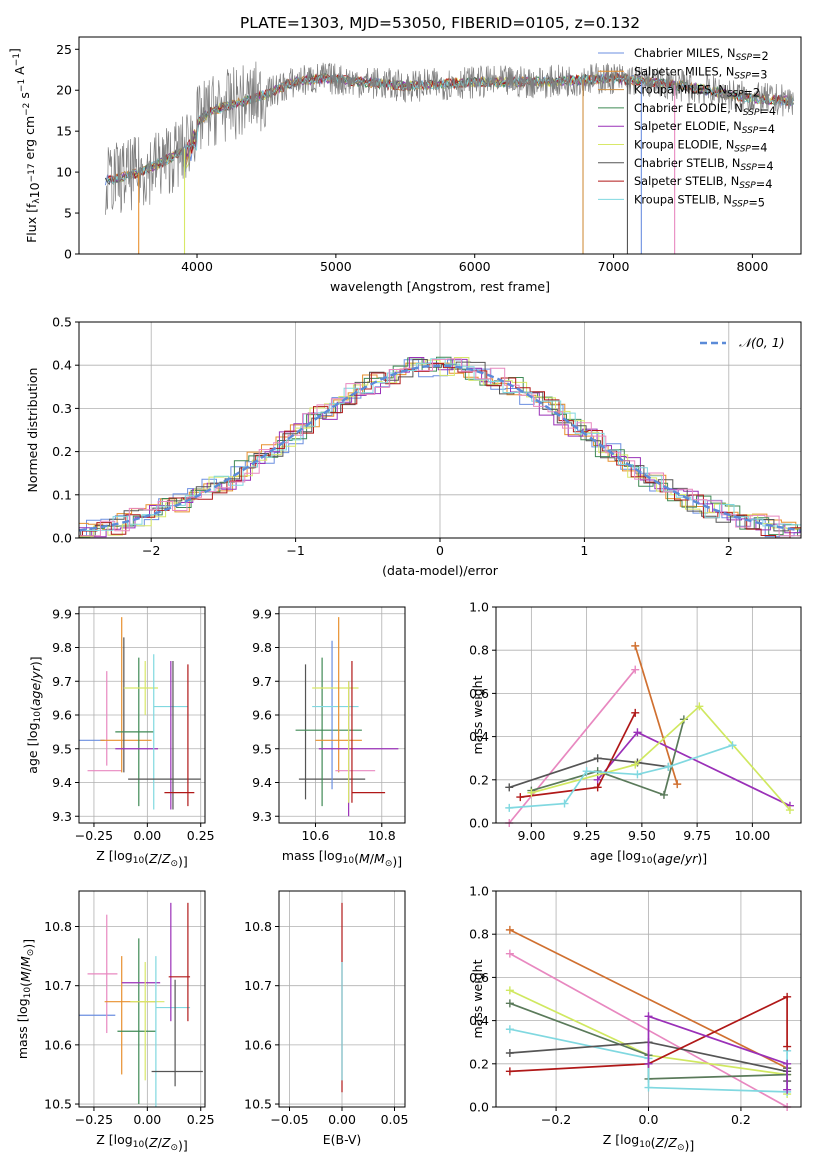 Image resolution: width=819 pixels, height=1170 pixels. What do you see at coordinates (477, 714) in the screenshot?
I see `y-axis-label: mass weight` at bounding box center [477, 714].